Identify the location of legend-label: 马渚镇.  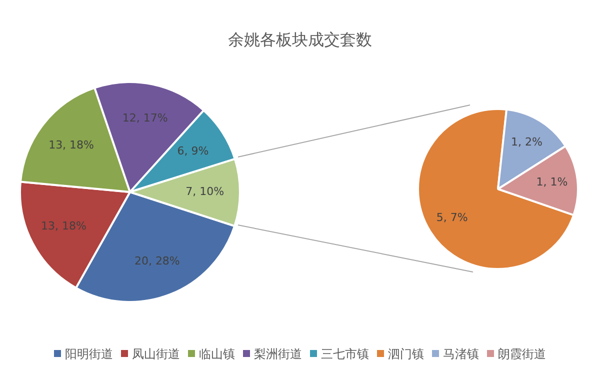
(460, 354).